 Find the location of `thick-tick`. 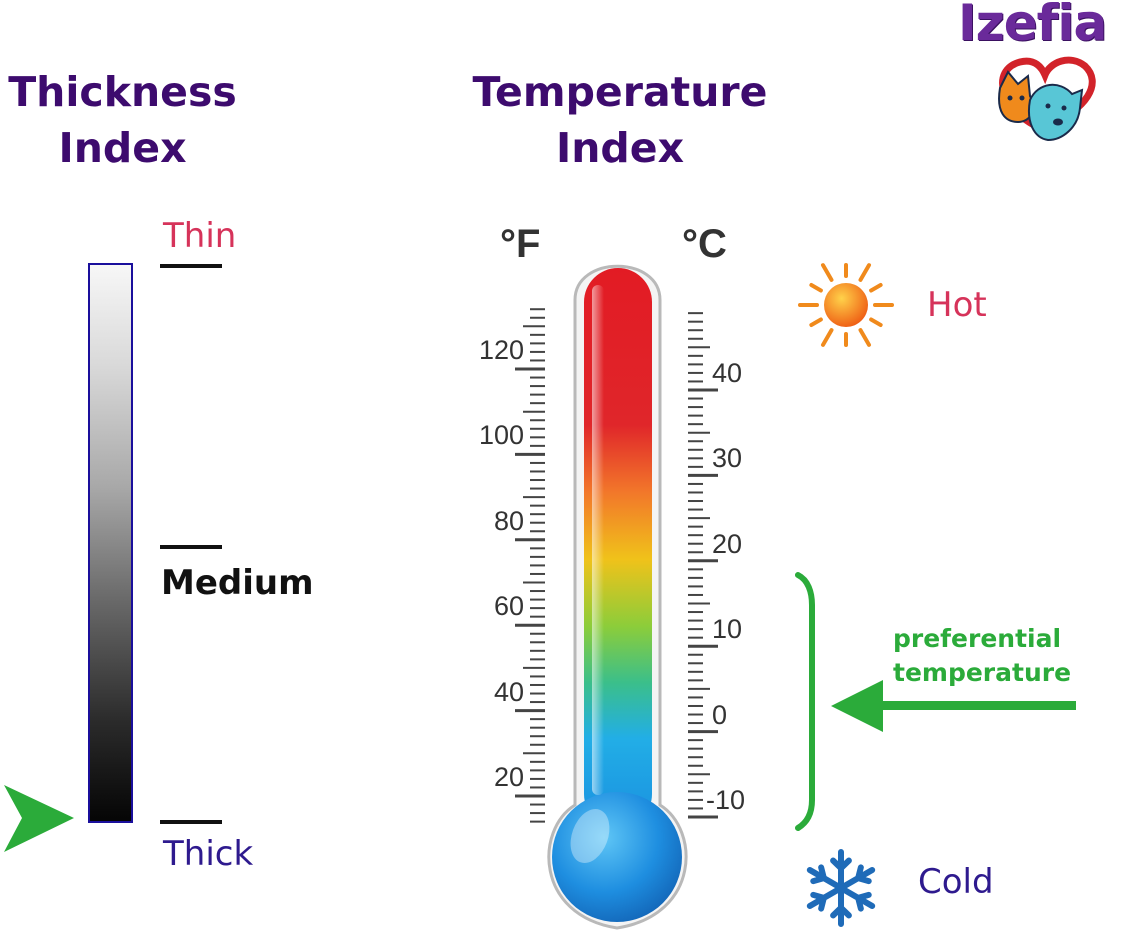

thick-tick is located at coordinates (191, 822).